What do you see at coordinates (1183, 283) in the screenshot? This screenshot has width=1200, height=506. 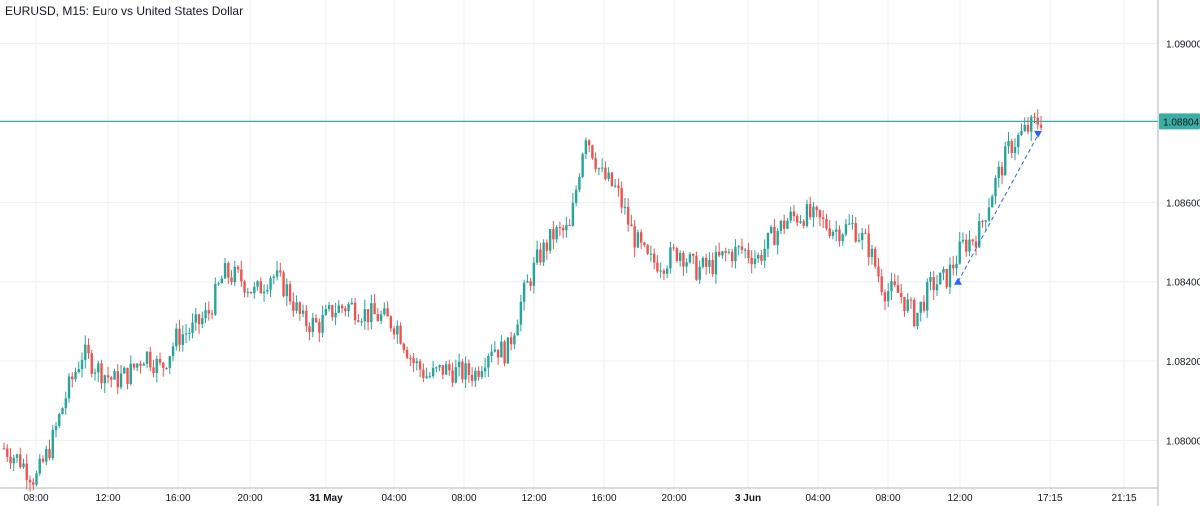 I see `price-tick-label: 1.08400` at bounding box center [1183, 283].